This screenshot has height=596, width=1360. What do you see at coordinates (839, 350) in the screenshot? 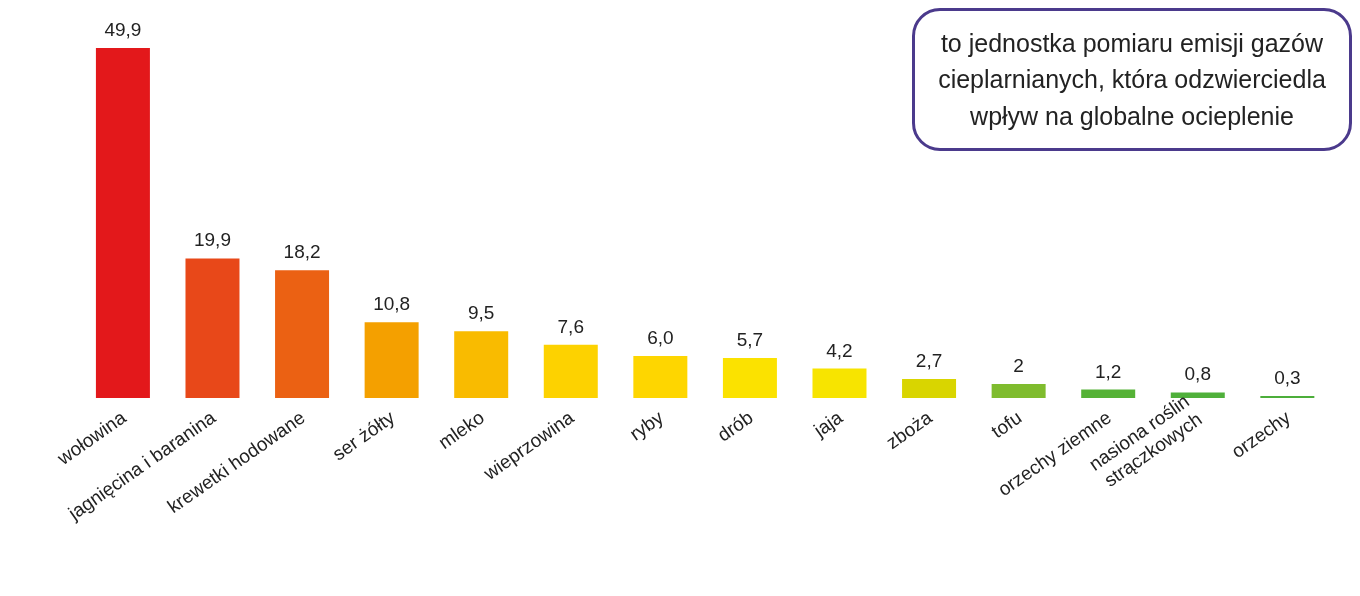
I see `data-label: 4,2` at bounding box center [839, 350].